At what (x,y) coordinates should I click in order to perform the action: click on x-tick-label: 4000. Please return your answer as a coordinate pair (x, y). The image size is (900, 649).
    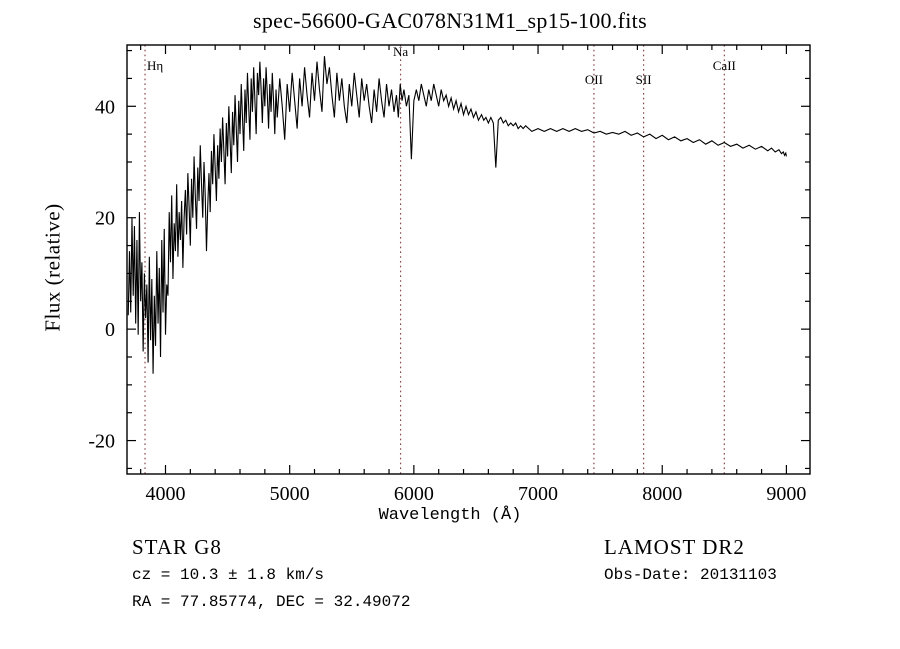
    Looking at the image, I should click on (165, 494).